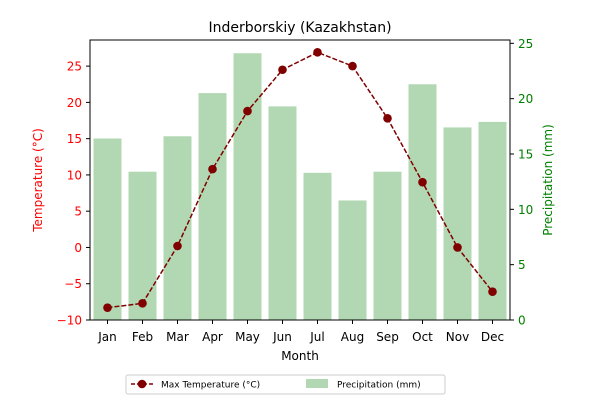 The width and height of the screenshot is (600, 404). Describe the element at coordinates (525, 99) in the screenshot. I see `y-right-tick-label: 20` at that location.